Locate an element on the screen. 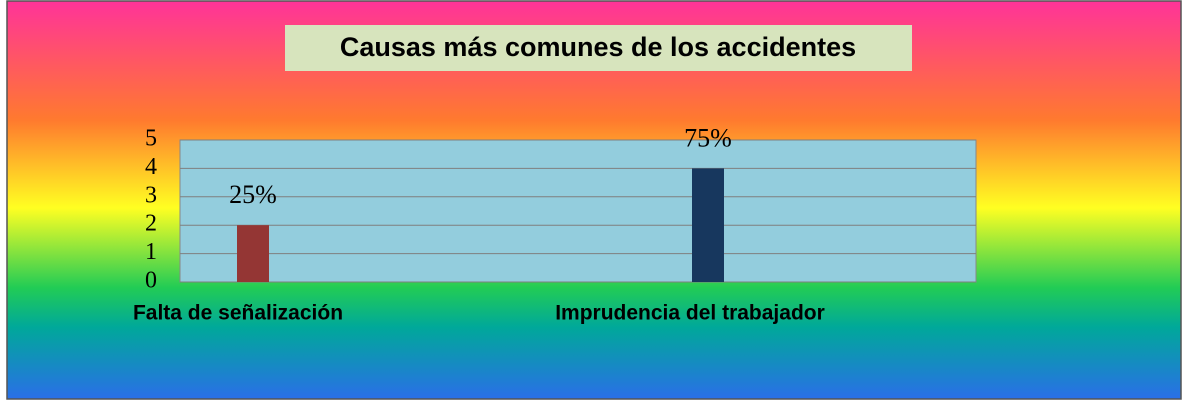  title-box is located at coordinates (598, 48).